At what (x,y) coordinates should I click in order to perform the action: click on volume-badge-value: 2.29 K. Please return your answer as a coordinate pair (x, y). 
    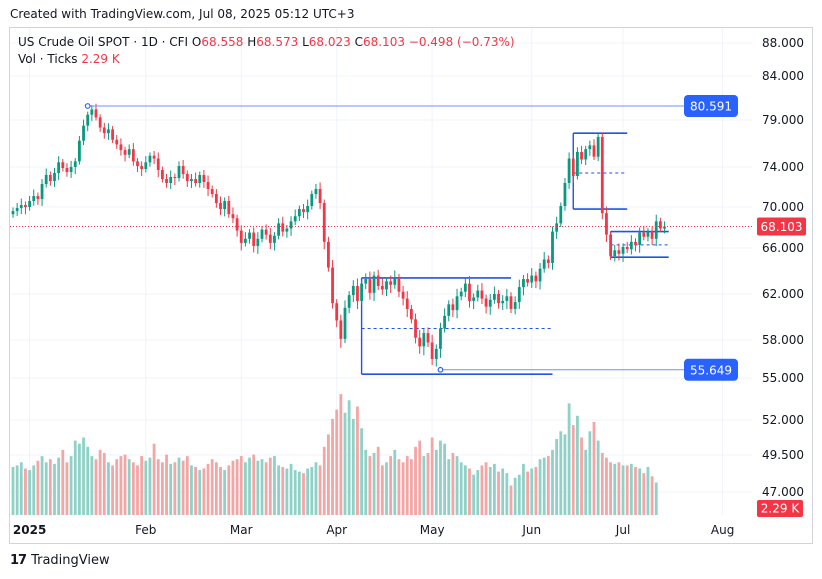
    Looking at the image, I should click on (781, 509).